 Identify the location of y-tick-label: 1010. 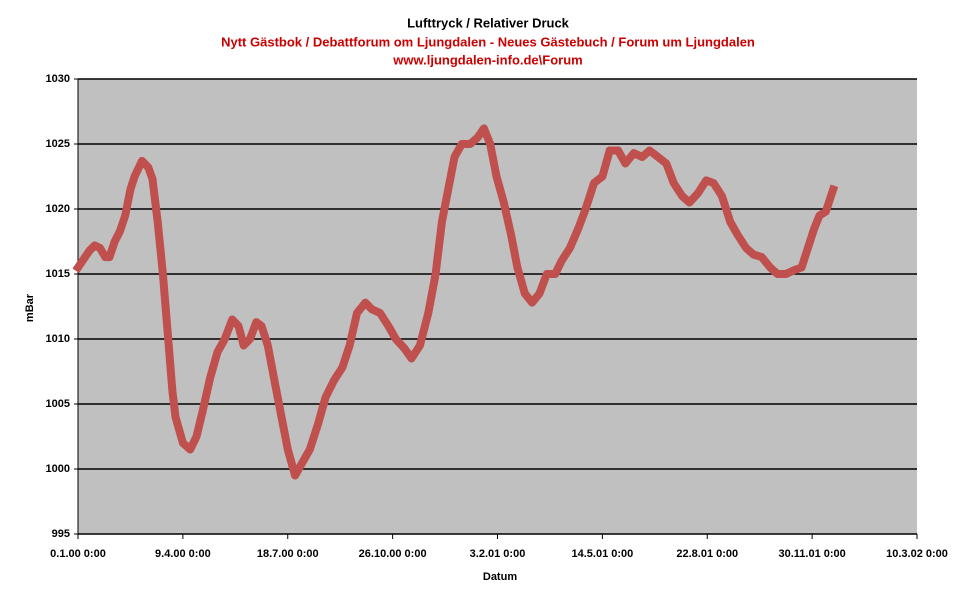
(58, 339).